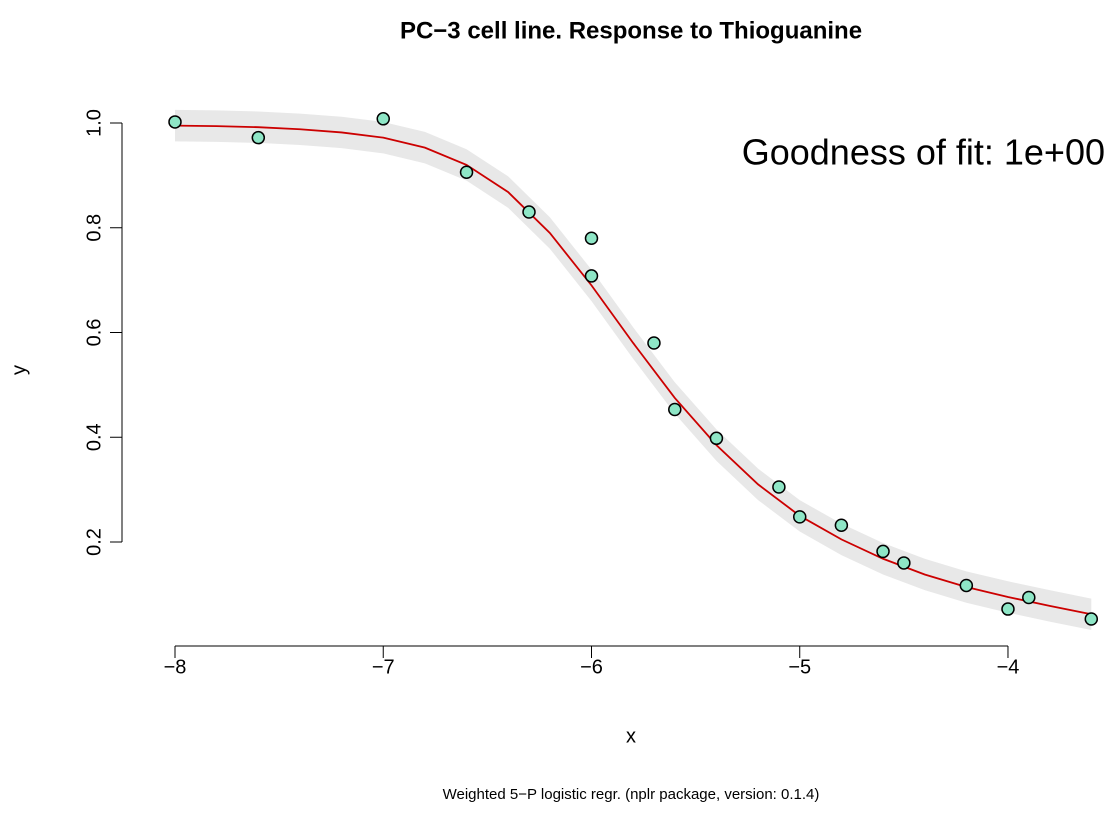  I want to click on x-axis-label: x, so click(631, 736).